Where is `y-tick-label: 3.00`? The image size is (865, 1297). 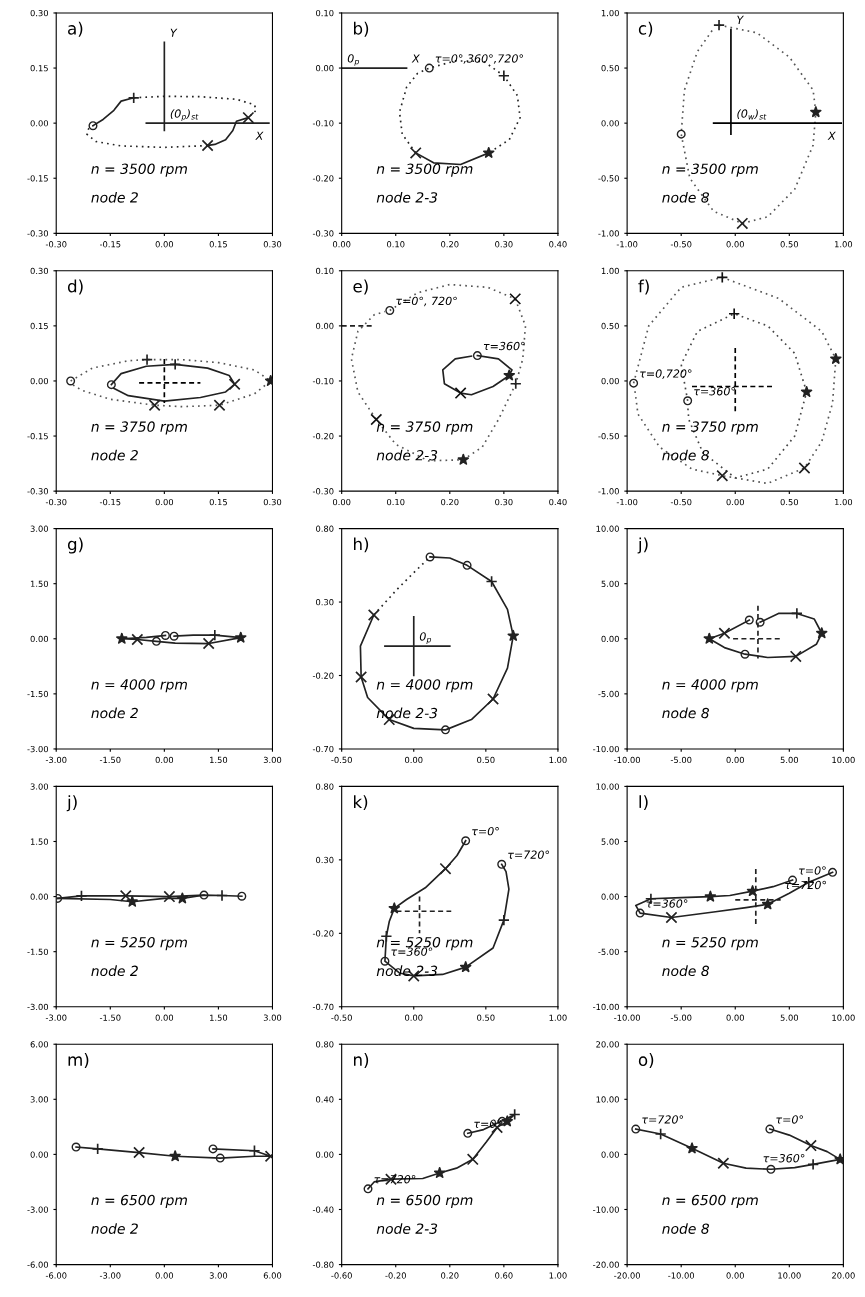 y-tick-label: 3.00 is located at coordinates (39, 786).